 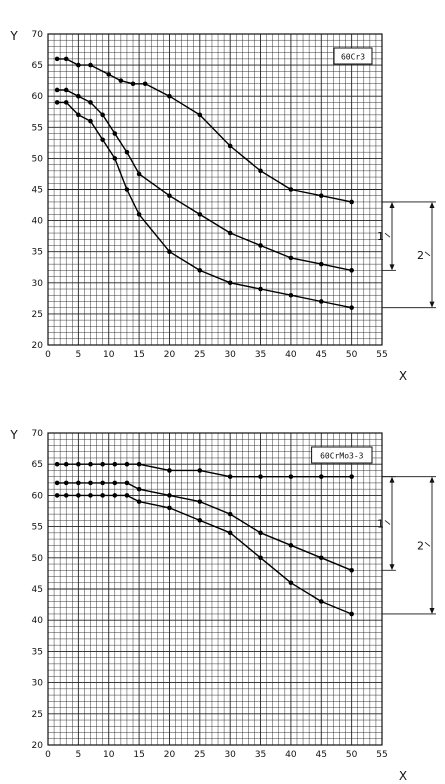 I want to click on material-label-box: 60CrMo3-3, so click(x=342, y=455).